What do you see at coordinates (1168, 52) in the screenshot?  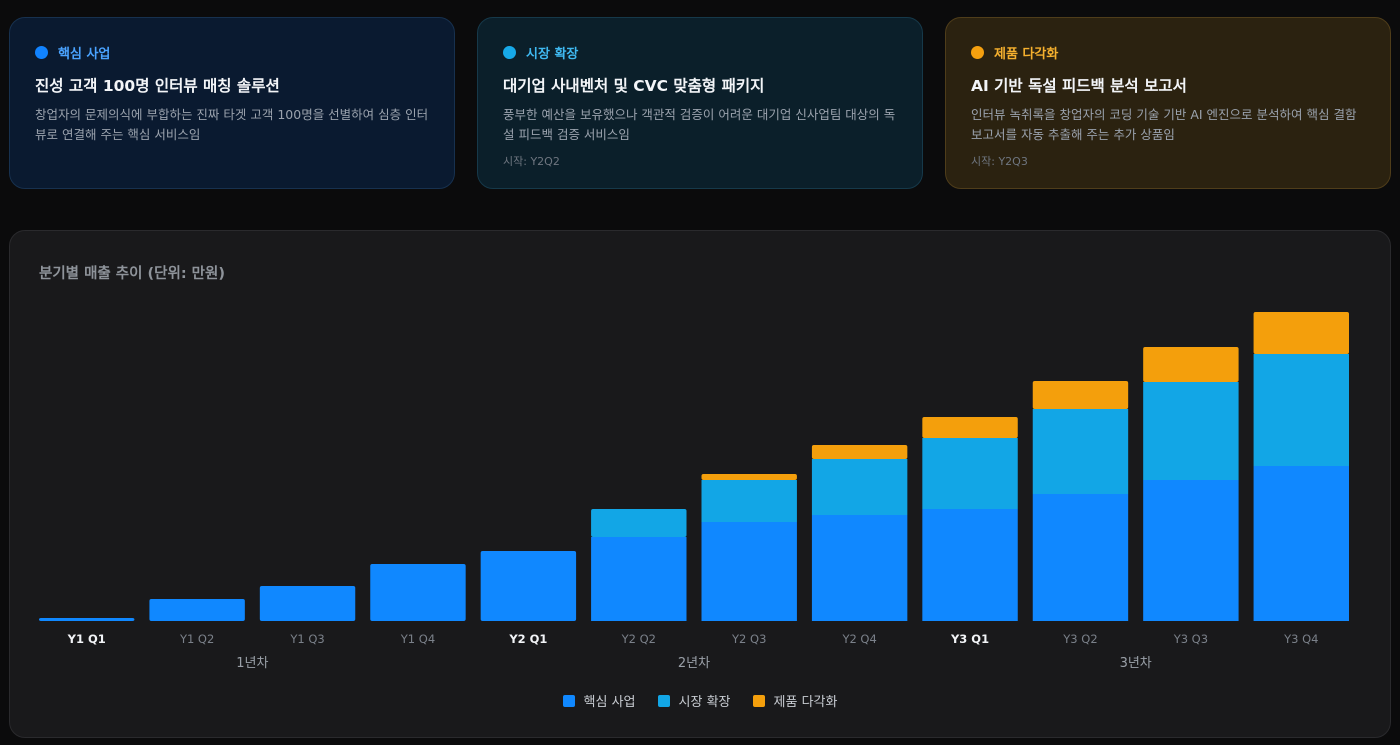 I see `card-tag: 제품 다각화` at bounding box center [1168, 52].